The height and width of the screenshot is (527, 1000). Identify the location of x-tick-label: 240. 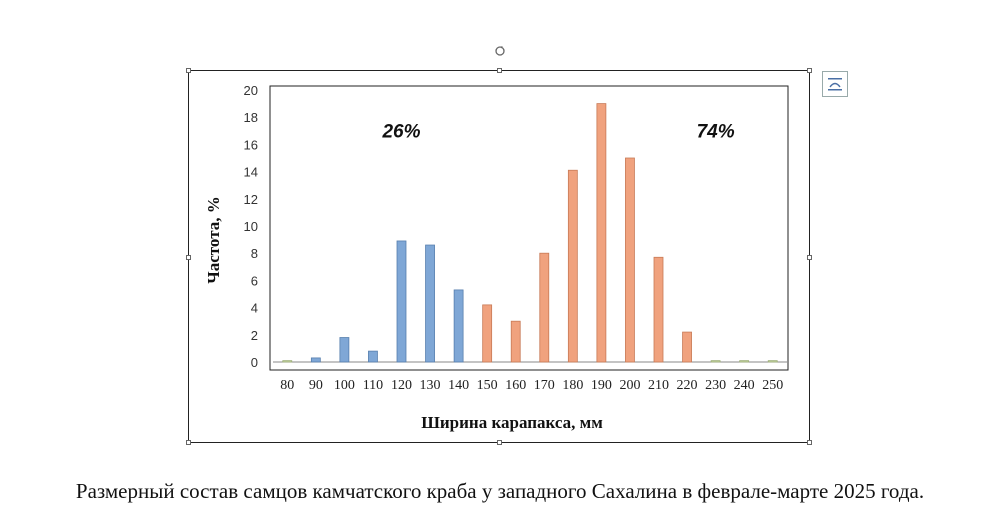
(744, 385).